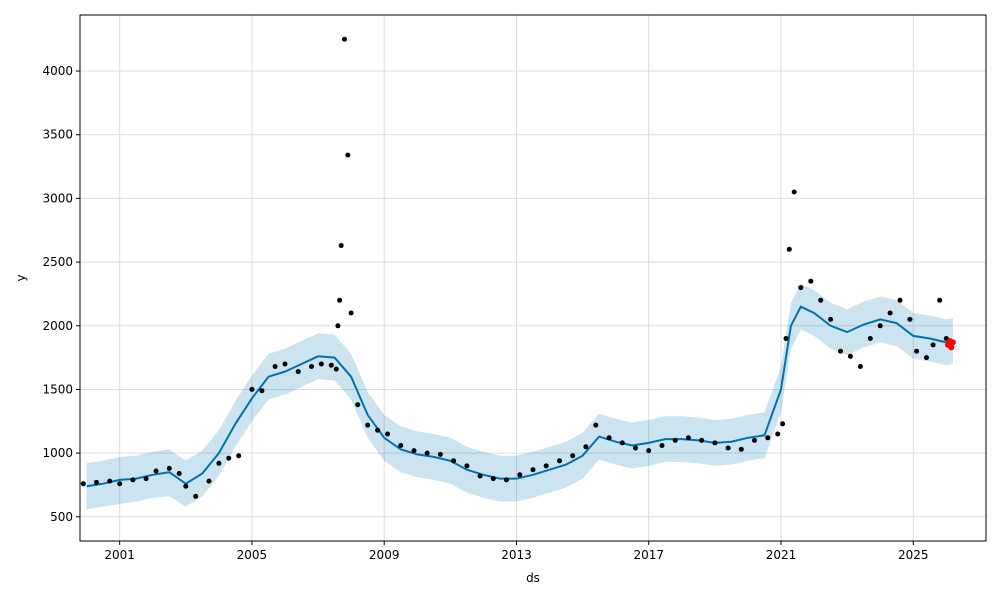  Describe the element at coordinates (61, 517) in the screenshot. I see `y-tick-label: 500` at that location.